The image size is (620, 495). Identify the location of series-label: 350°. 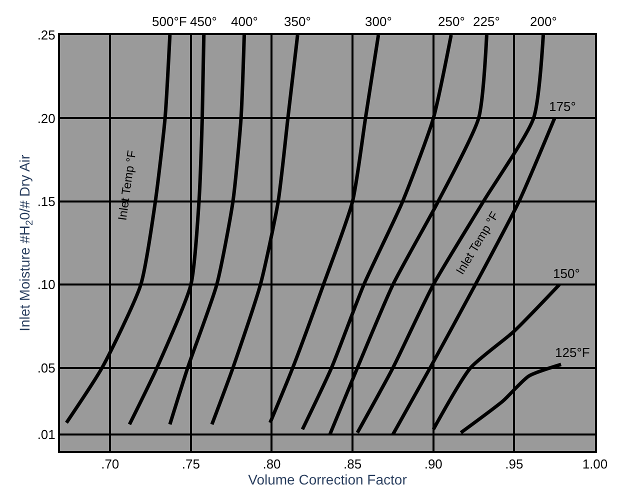
(297, 21).